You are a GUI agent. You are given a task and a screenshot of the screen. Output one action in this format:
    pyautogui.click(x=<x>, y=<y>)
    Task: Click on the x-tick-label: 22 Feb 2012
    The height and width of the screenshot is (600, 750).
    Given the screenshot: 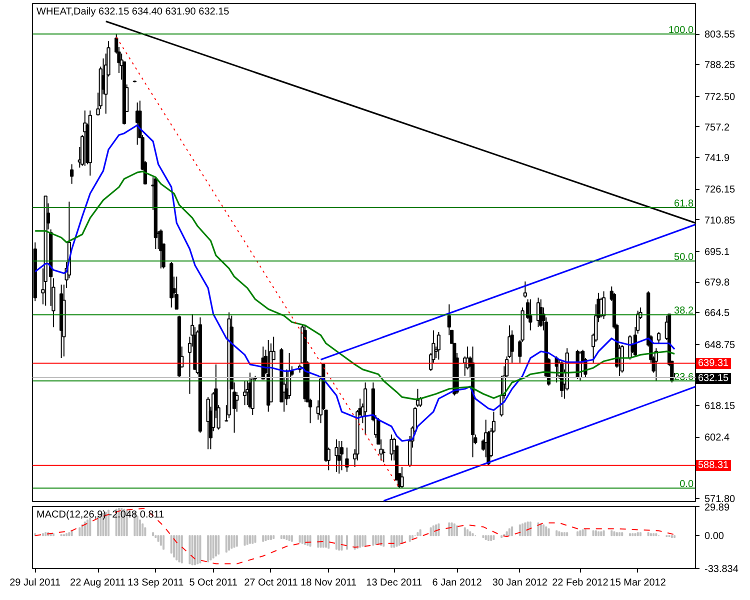 What is the action you would take?
    pyautogui.click(x=580, y=583)
    